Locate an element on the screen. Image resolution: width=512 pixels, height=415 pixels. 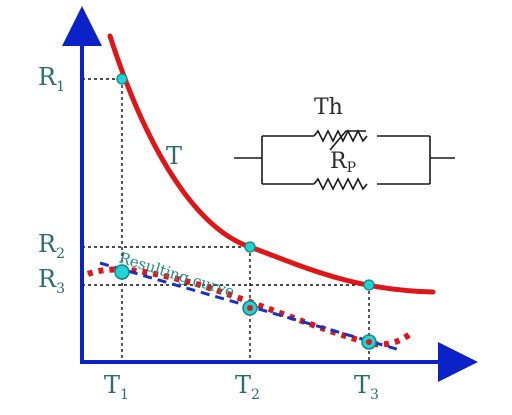
thermistor-curve-label: T is located at coordinates (174, 156).